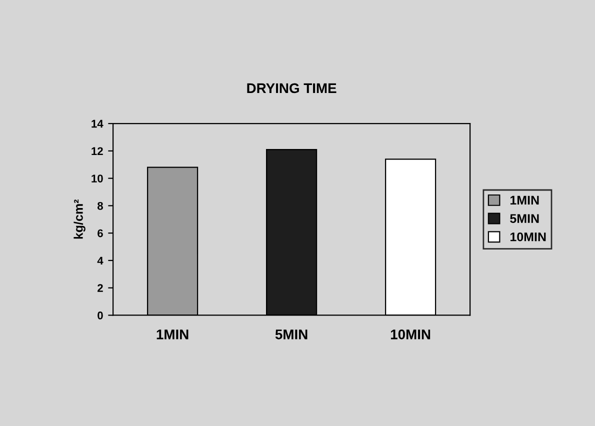 Image resolution: width=595 pixels, height=426 pixels. Describe the element at coordinates (524, 218) in the screenshot. I see `legend-label: 5MIN` at that location.